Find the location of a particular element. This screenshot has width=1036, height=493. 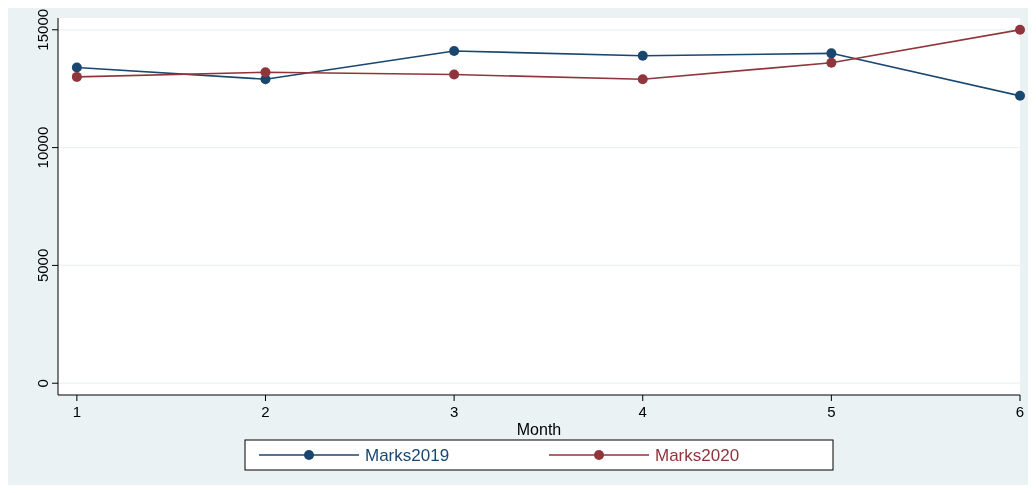

x-tick-label: 2 is located at coordinates (265, 411).